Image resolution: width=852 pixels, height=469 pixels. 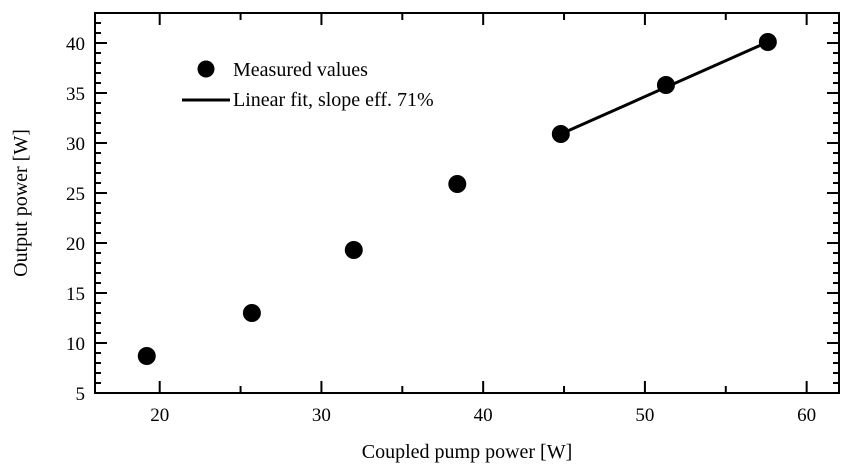 I want to click on x-tick-labels: 20 30 40 50 60, so click(x=483, y=415).